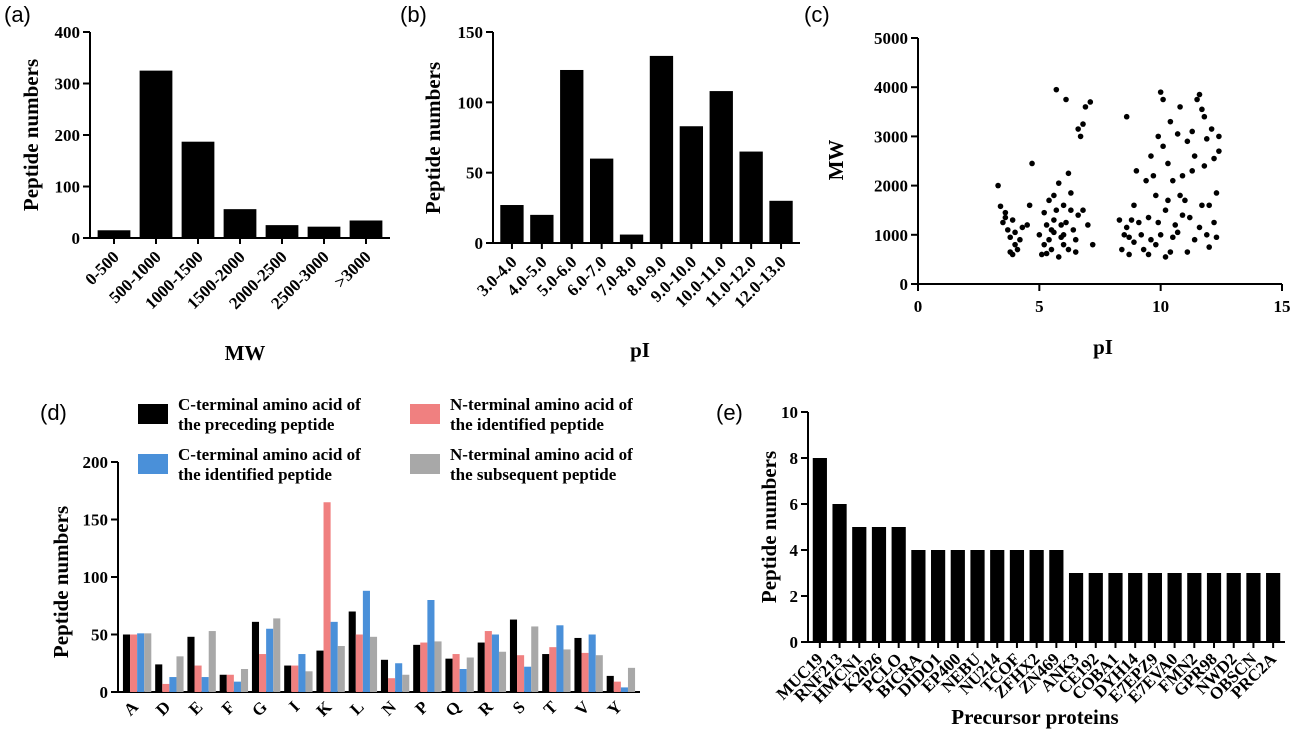  Describe the element at coordinates (195, 707) in the screenshot. I see `x-tick-label: E` at that location.